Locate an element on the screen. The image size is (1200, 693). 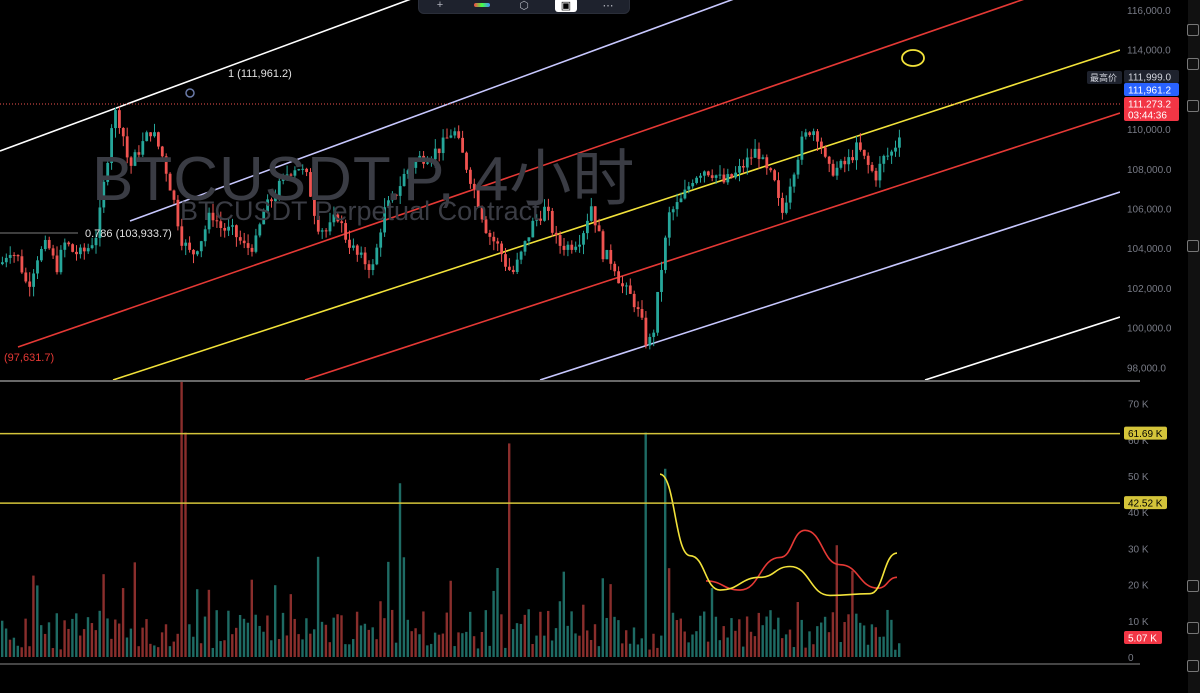
price-tick: 114,000.0 is located at coordinates (1149, 51).